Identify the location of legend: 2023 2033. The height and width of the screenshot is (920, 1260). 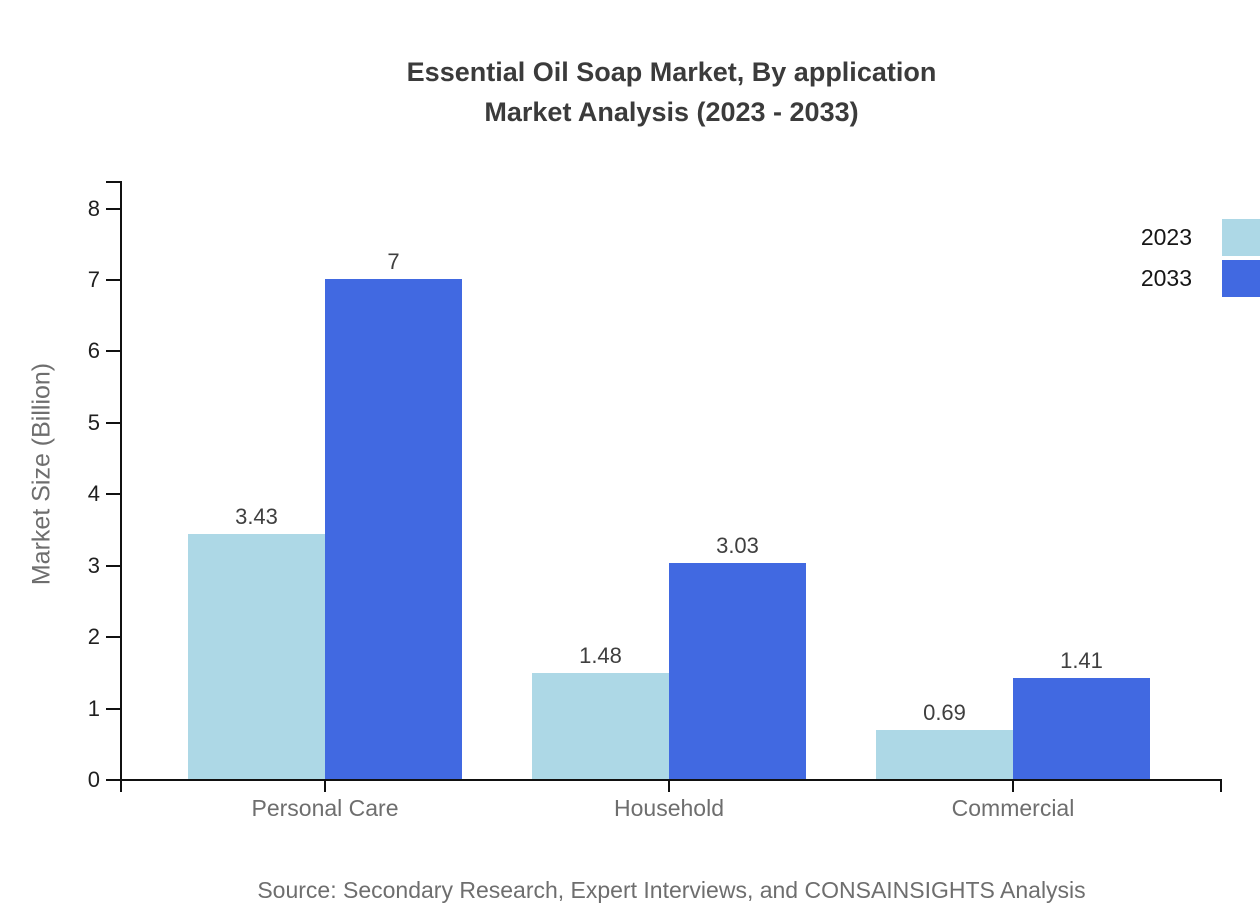
(1200, 260).